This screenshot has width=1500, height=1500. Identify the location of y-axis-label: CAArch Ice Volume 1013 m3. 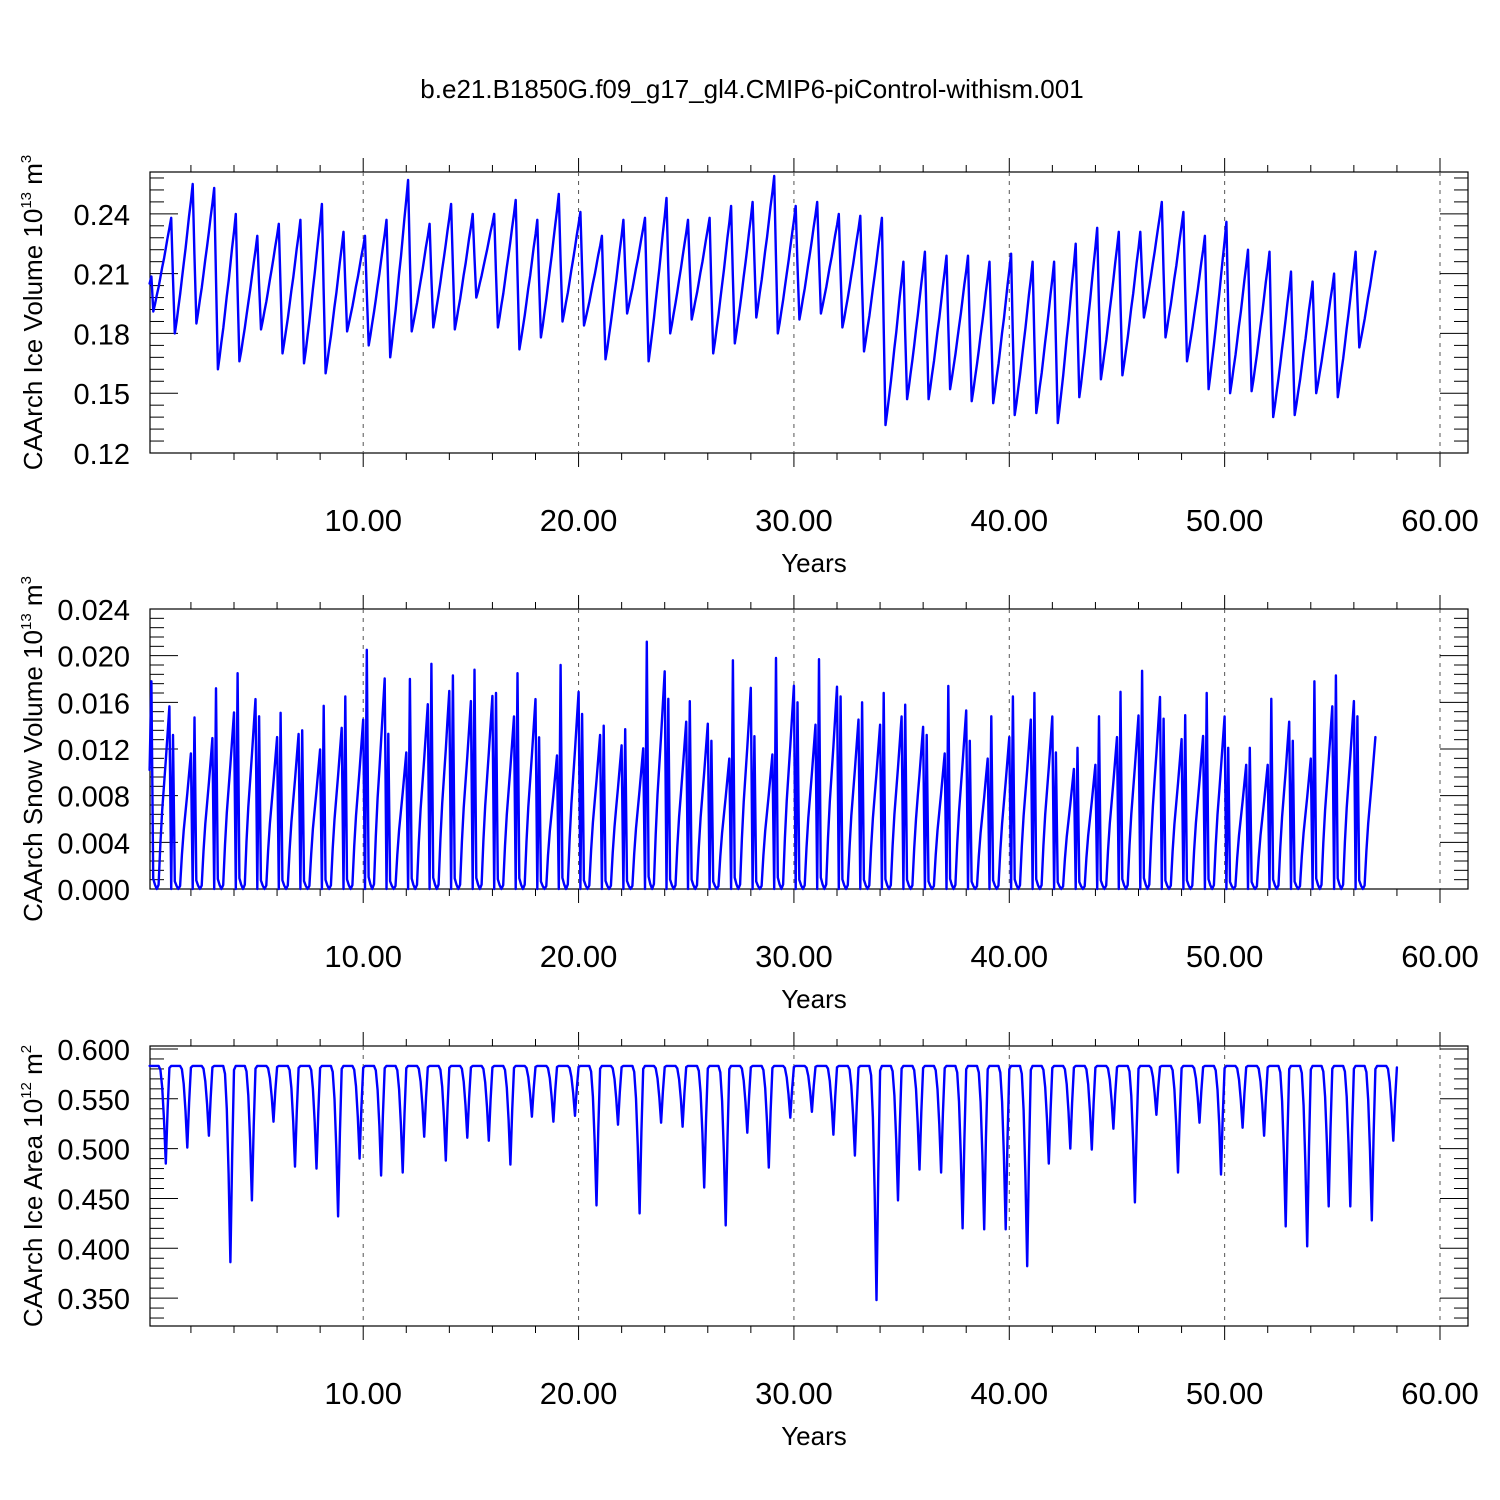
(33, 313).